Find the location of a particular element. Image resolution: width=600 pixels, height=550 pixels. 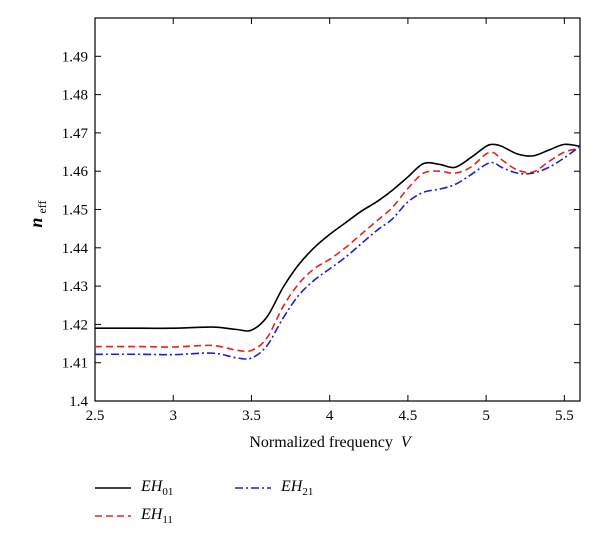

legend-item-eh21: EH21 is located at coordinates (274, 488).